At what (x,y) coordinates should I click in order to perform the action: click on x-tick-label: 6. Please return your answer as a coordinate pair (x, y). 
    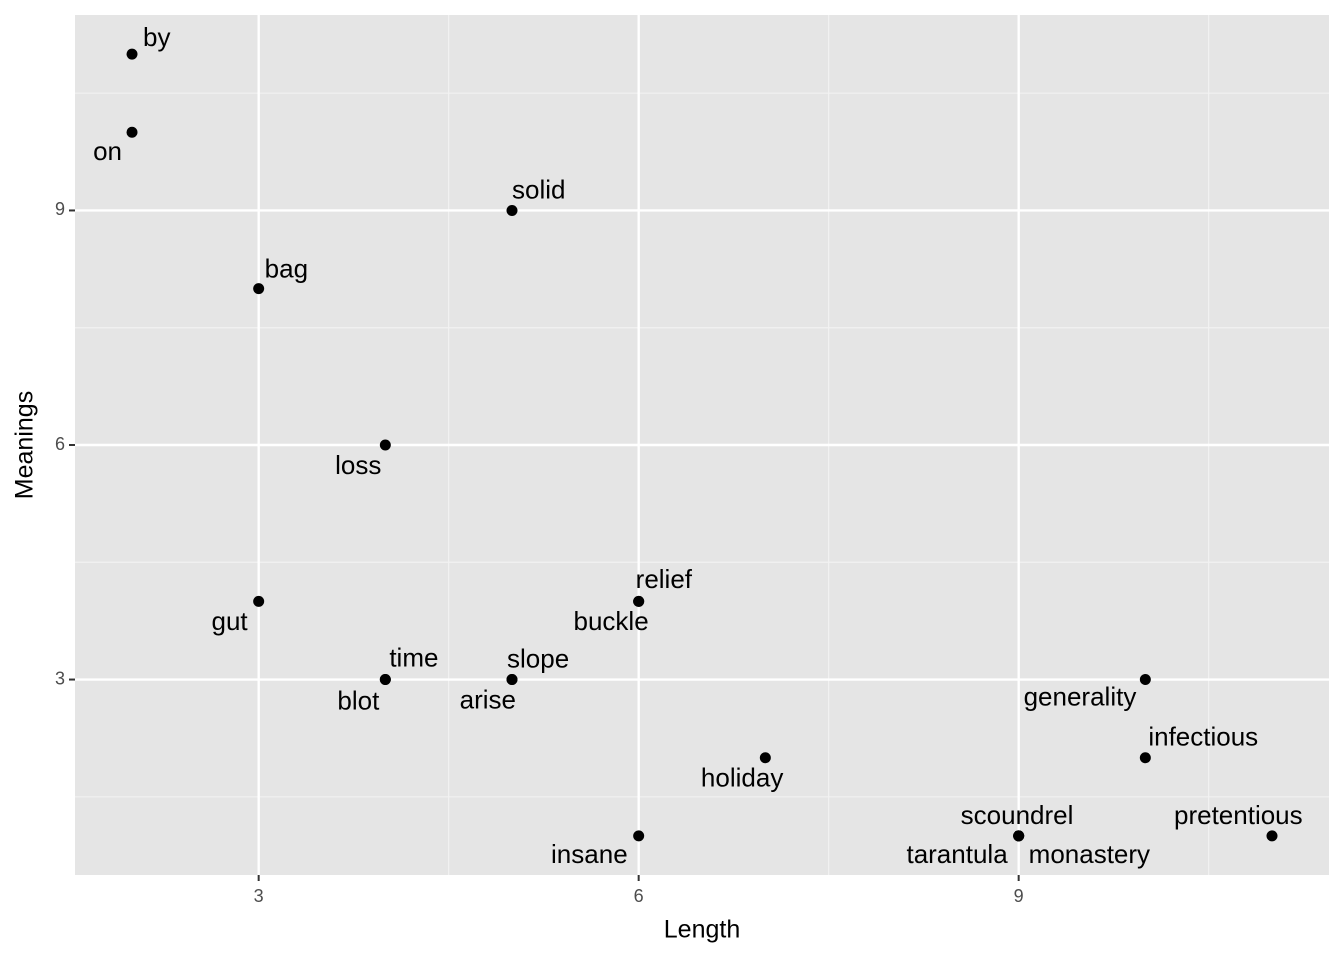
    Looking at the image, I should click on (639, 896).